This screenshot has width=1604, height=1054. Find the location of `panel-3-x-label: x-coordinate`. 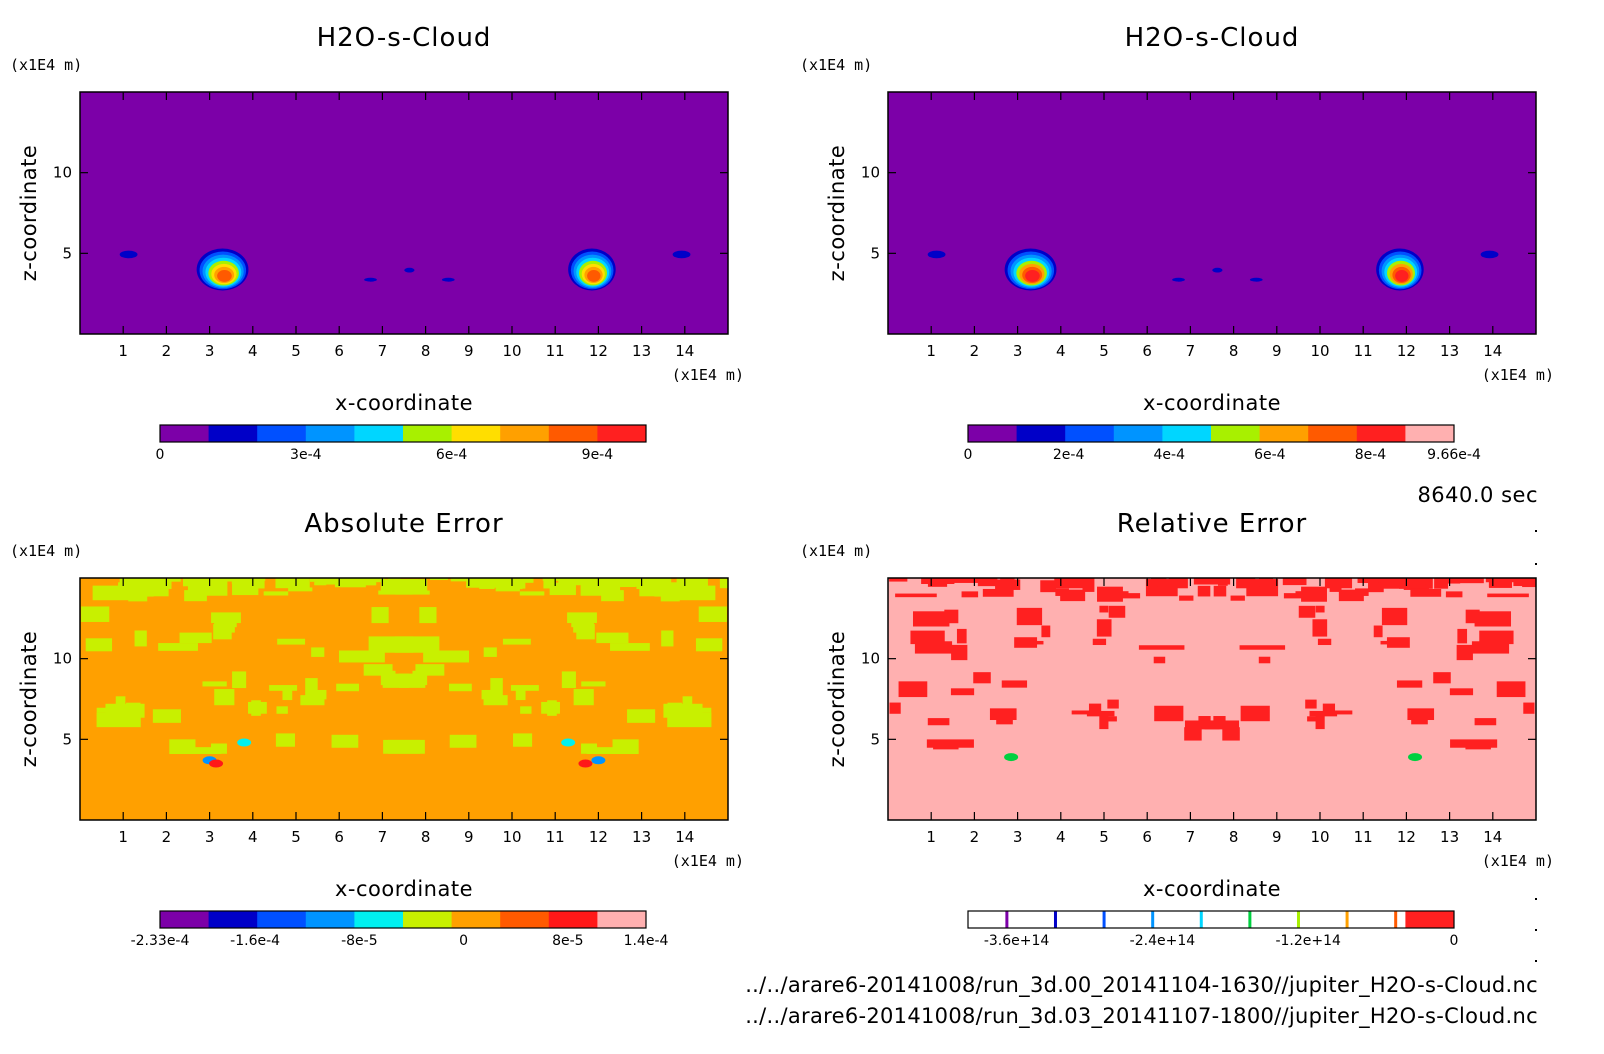

panel-3-x-label: x-coordinate is located at coordinates (404, 889).